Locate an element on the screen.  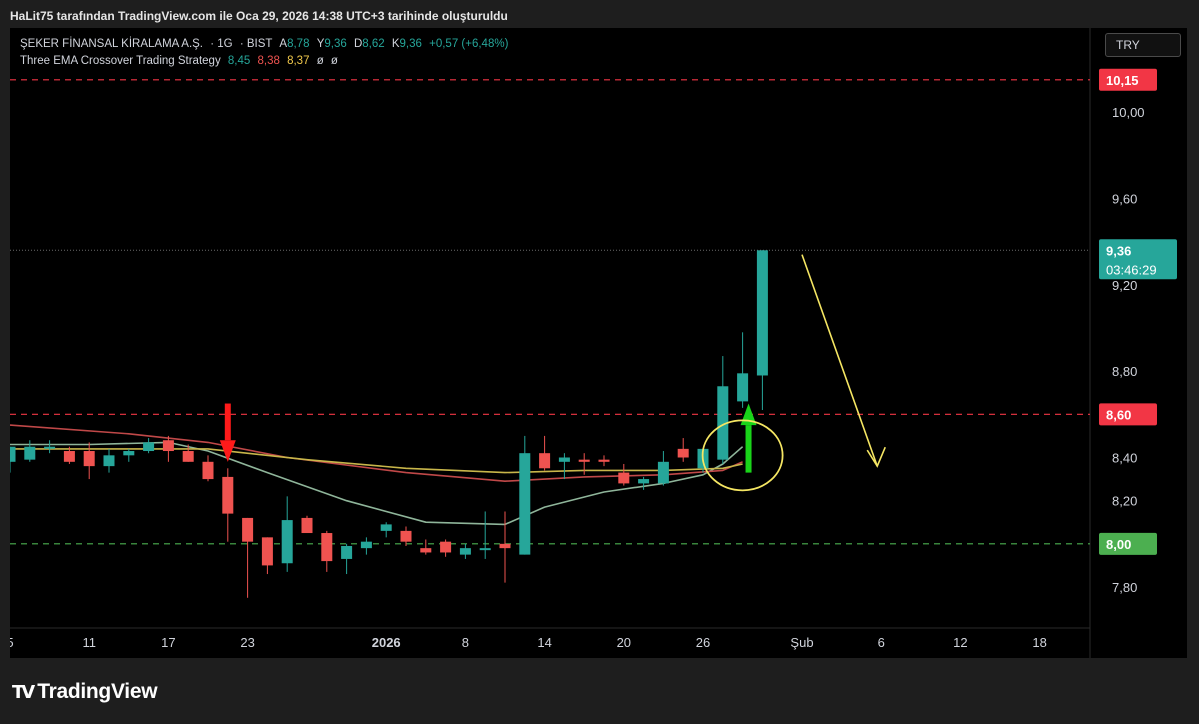
price-tick-label: 8,80 is located at coordinates (1124, 371).